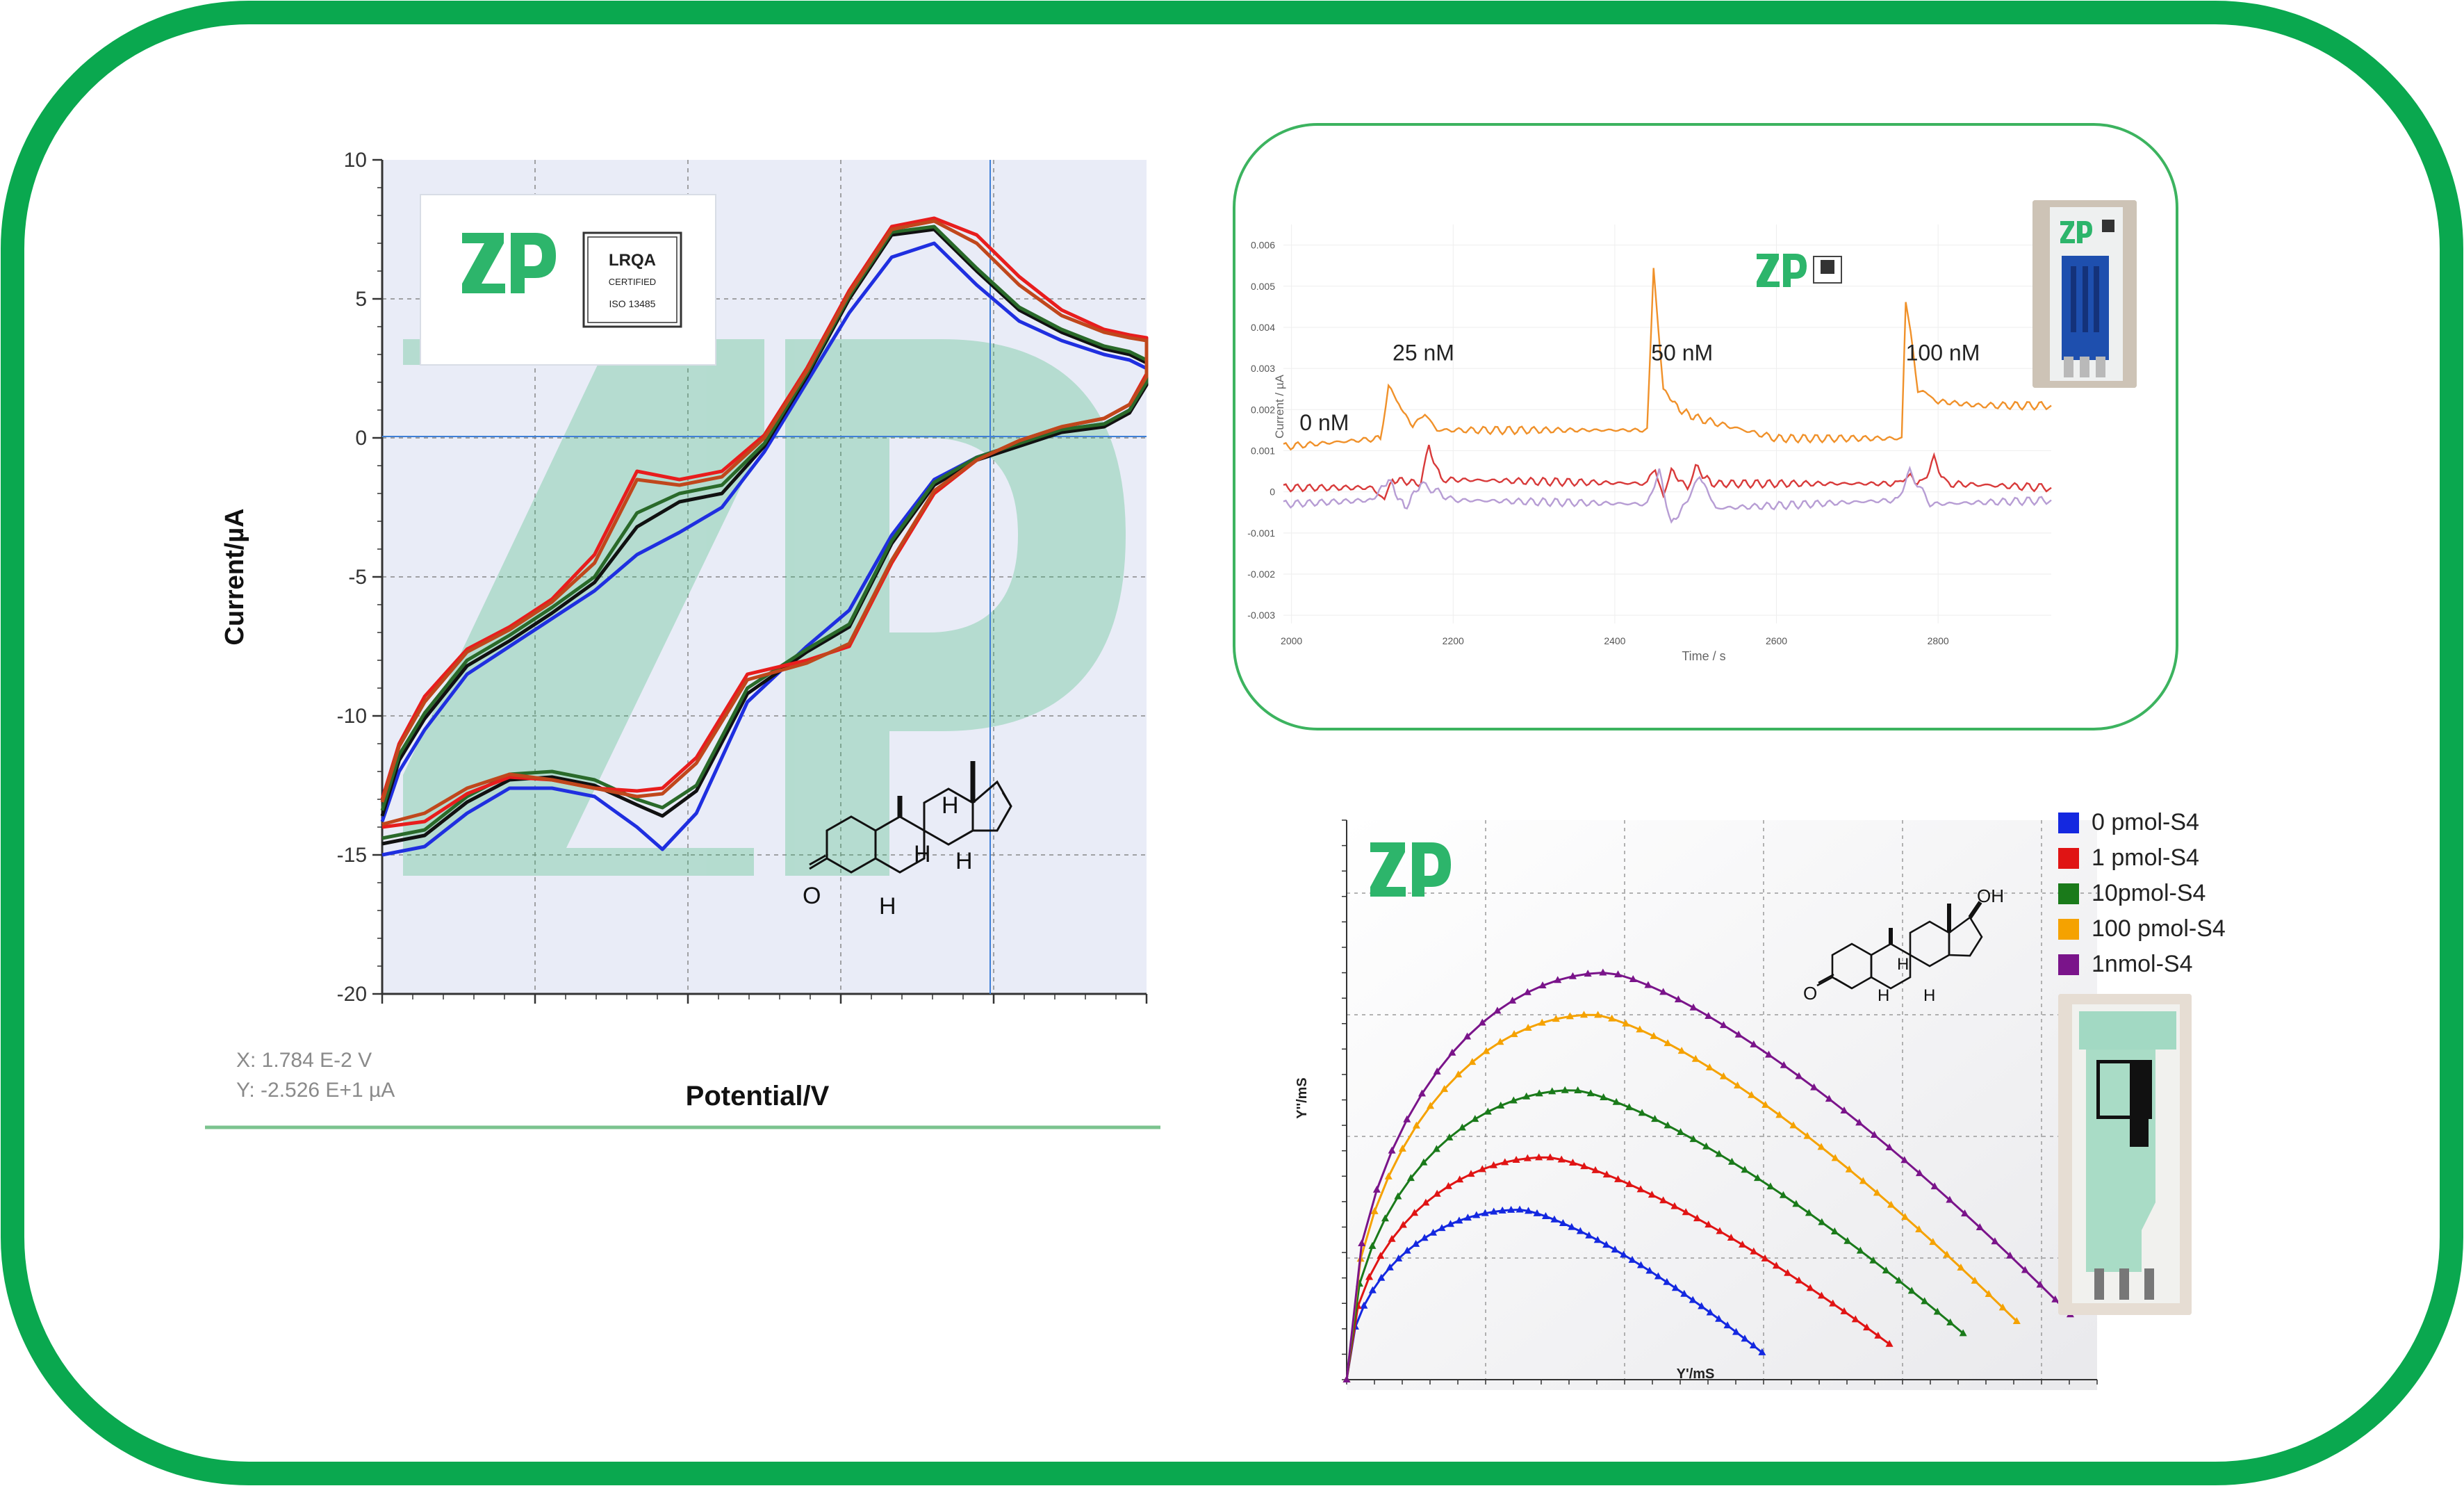 The width and height of the screenshot is (2464, 1486). Describe the element at coordinates (568, 280) in the screenshot. I see `zp-lrqa-logo-card: LRQA CERTIFIED ISO 13485` at that location.